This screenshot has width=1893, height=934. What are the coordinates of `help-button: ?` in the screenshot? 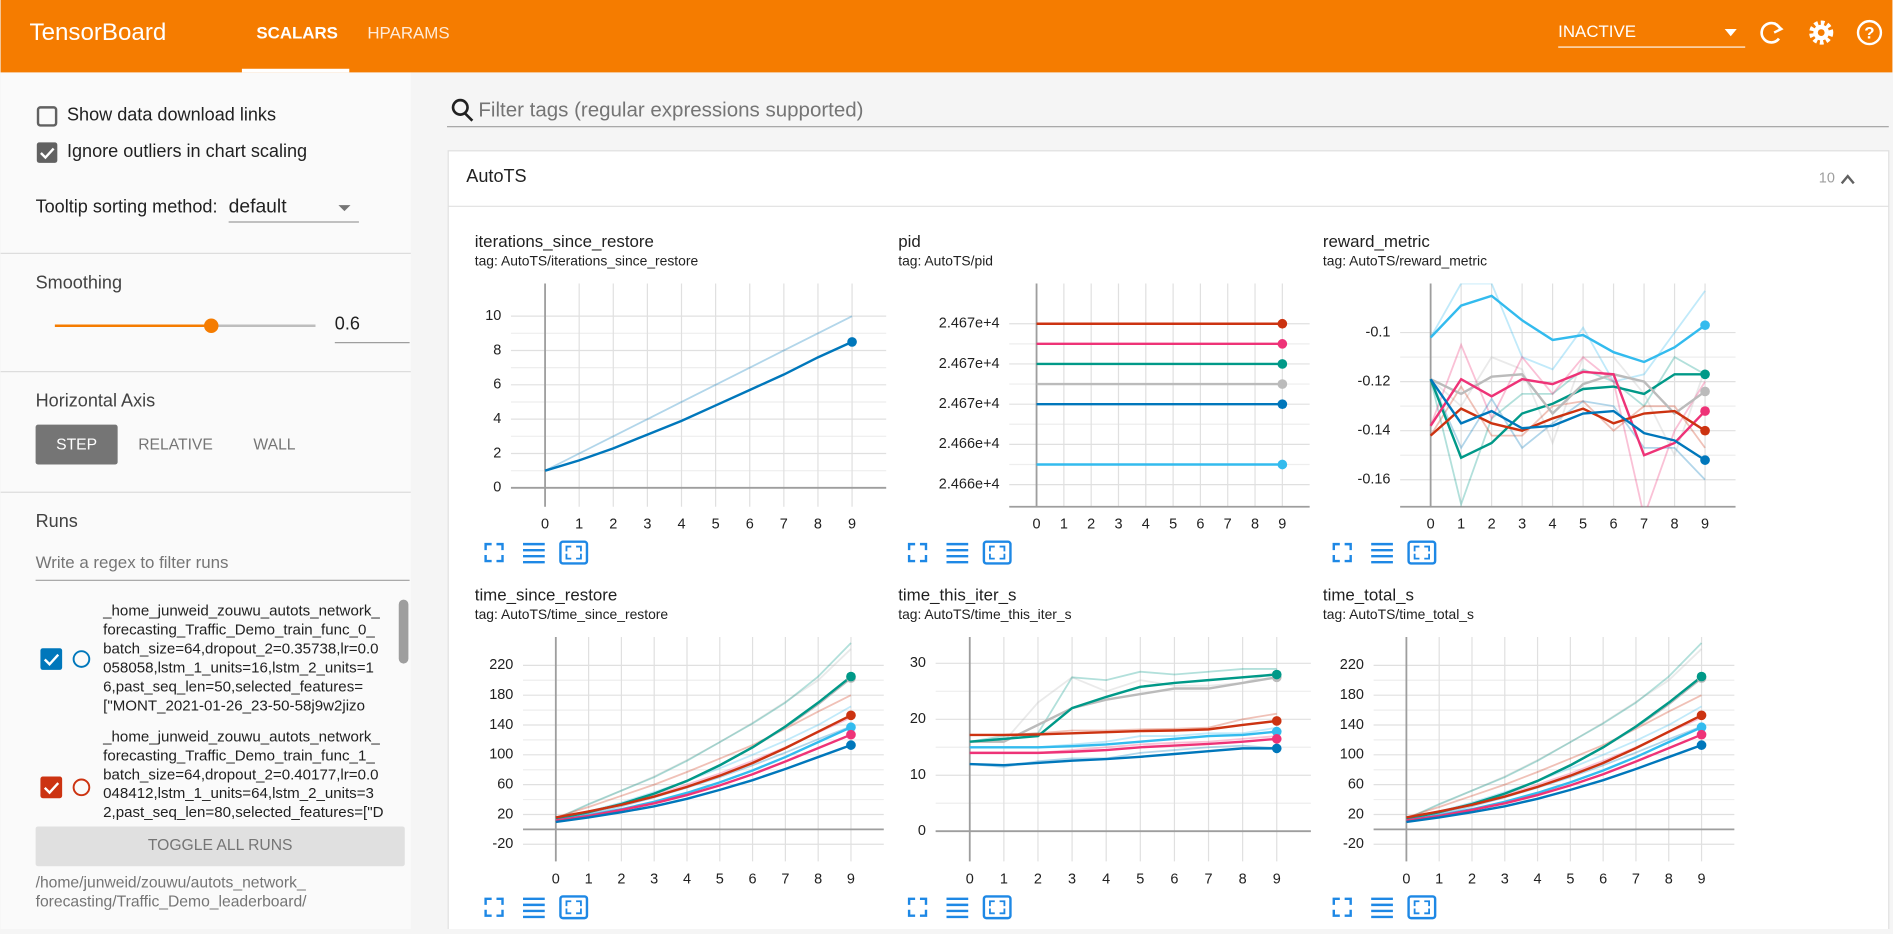 It's located at (1869, 32).